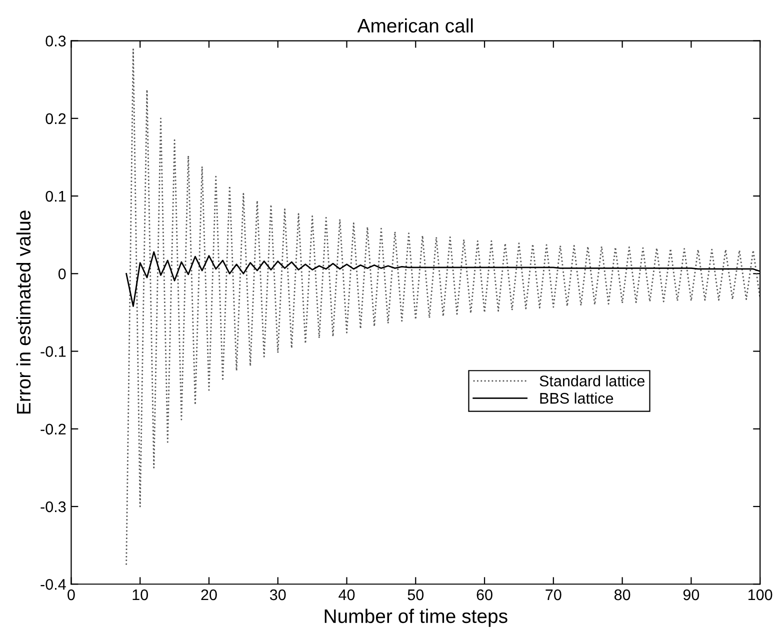 This screenshot has width=774, height=637. What do you see at coordinates (56, 118) in the screenshot?
I see `y-tick-label: 0.2` at bounding box center [56, 118].